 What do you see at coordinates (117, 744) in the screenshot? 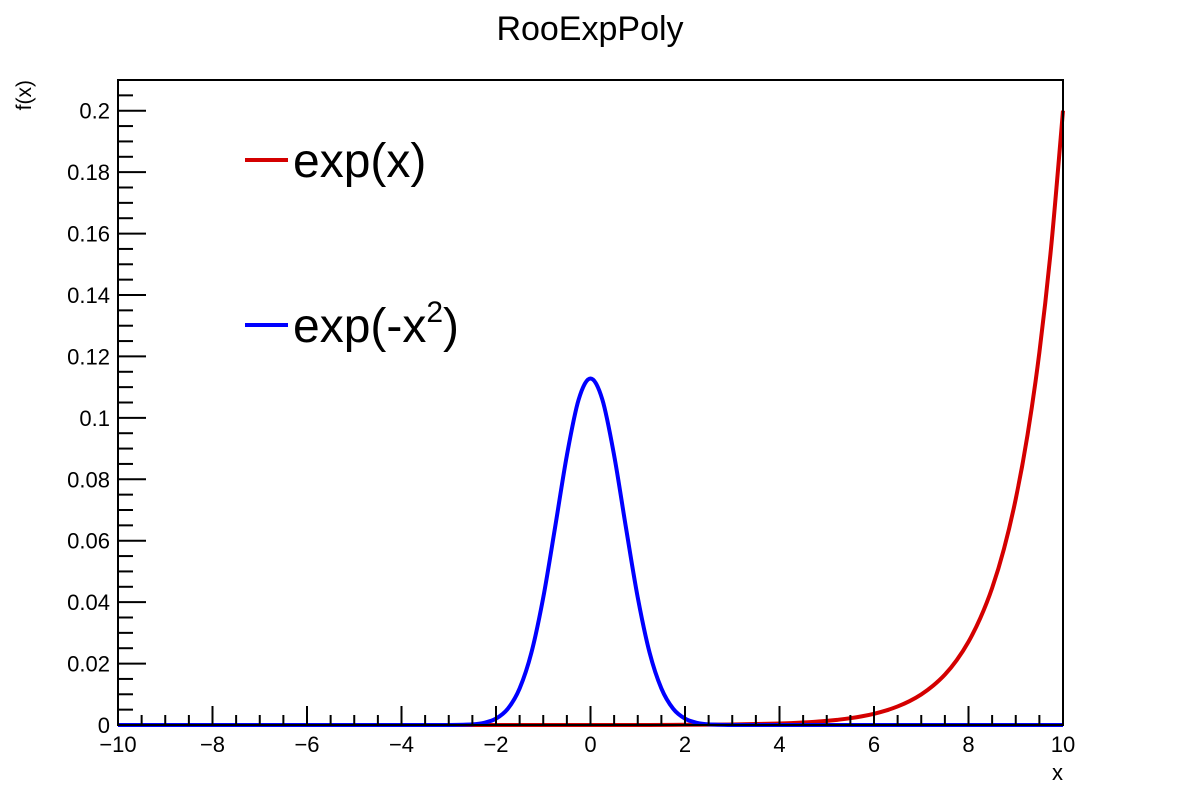
I see `x-tick-label: −10` at bounding box center [117, 744].